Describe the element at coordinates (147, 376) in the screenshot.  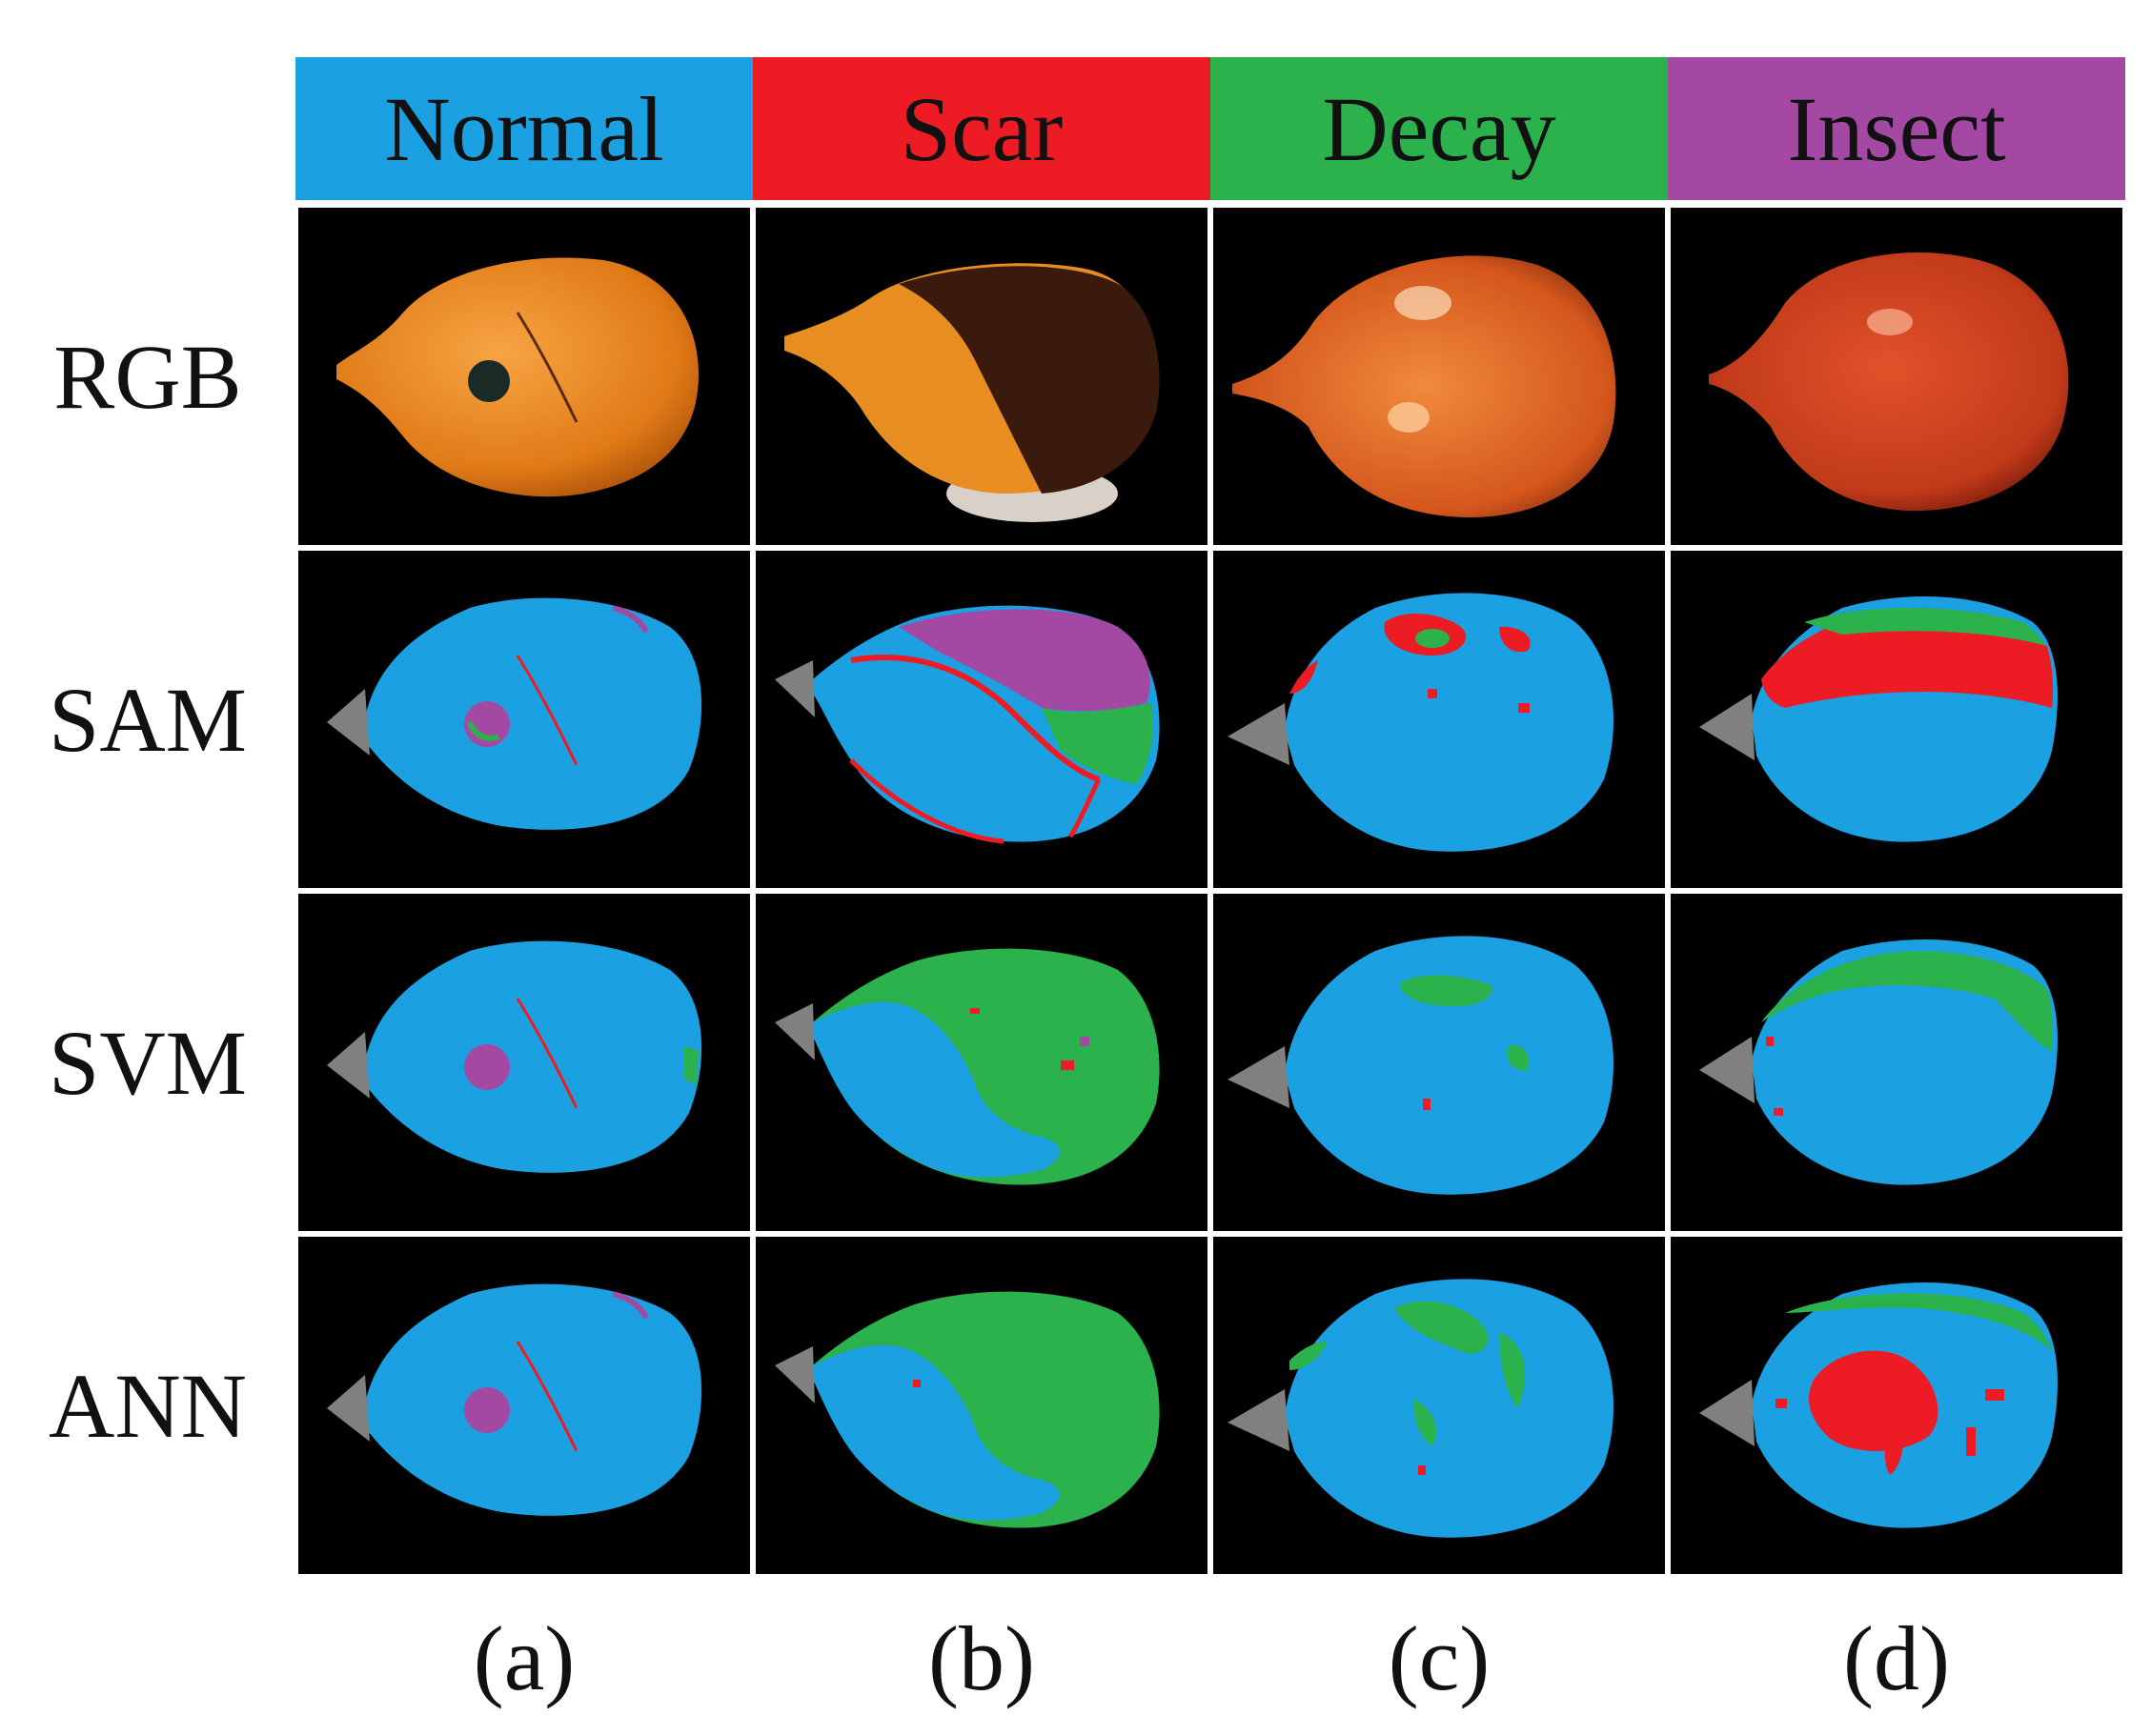
I see `row-label-rgb: RGB` at that location.